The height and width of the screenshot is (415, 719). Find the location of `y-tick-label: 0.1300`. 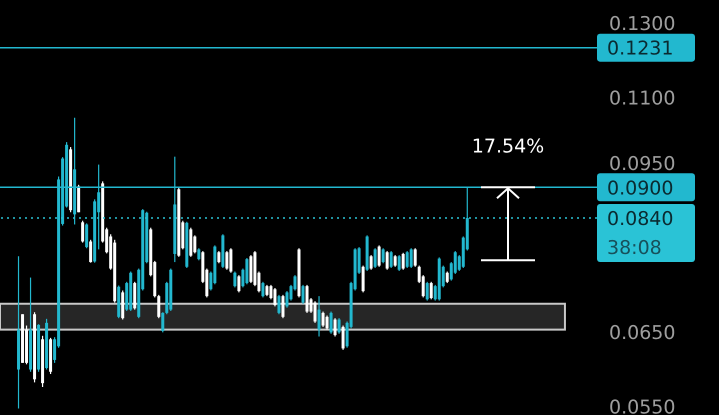

y-tick-label: 0.1300 is located at coordinates (642, 24).